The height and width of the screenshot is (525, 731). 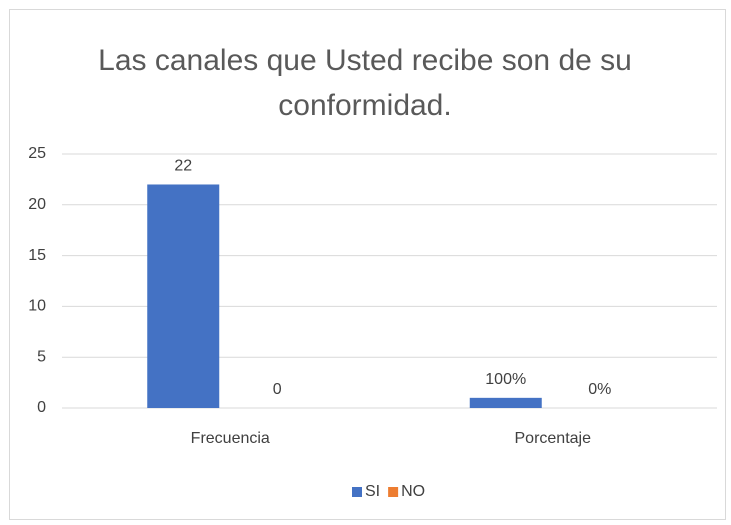 I want to click on y-tick-label: 15, so click(x=37, y=255).